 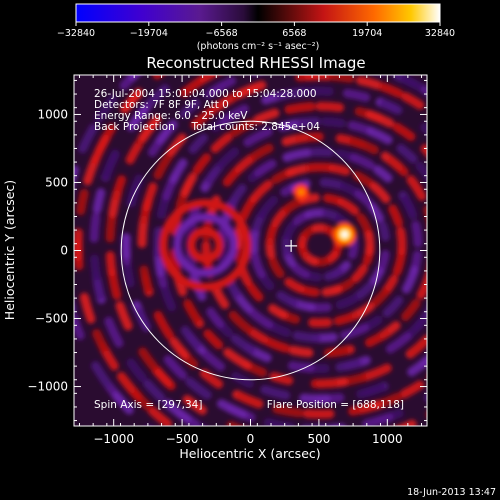 What do you see at coordinates (440, 33) in the screenshot?
I see `colorbar-tick-label: 32840` at bounding box center [440, 33].